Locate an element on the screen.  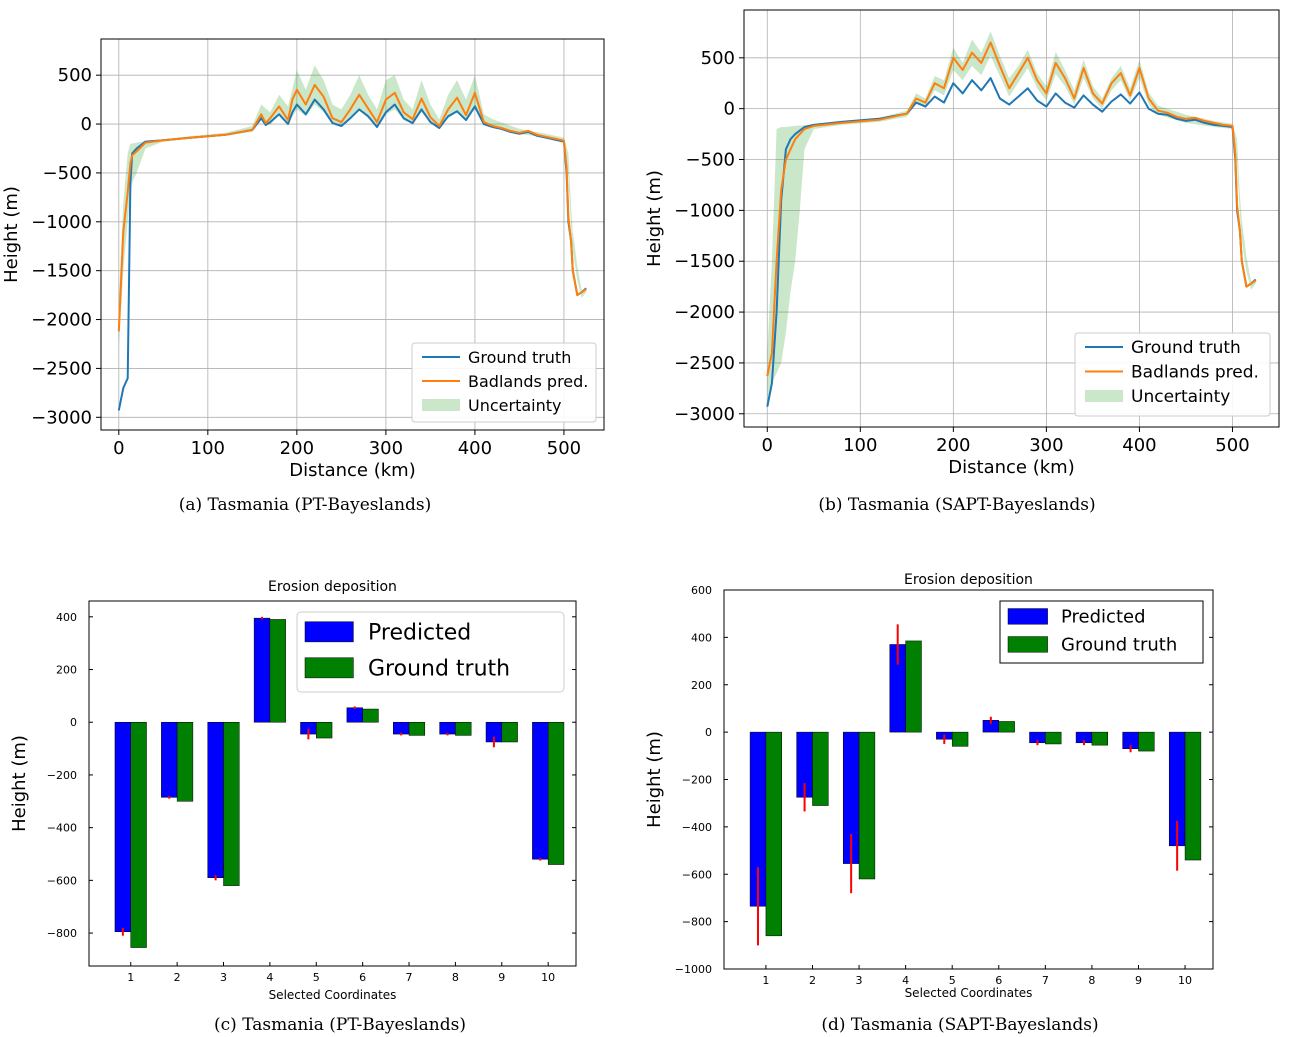
x-tick-label: 9 is located at coordinates (1138, 980).